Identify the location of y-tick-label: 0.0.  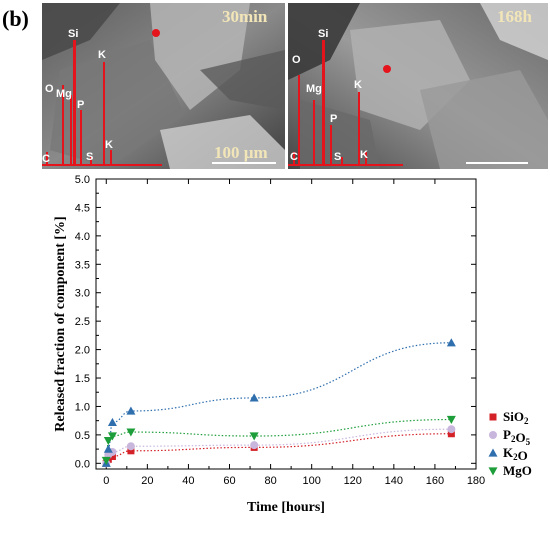
(82, 464).